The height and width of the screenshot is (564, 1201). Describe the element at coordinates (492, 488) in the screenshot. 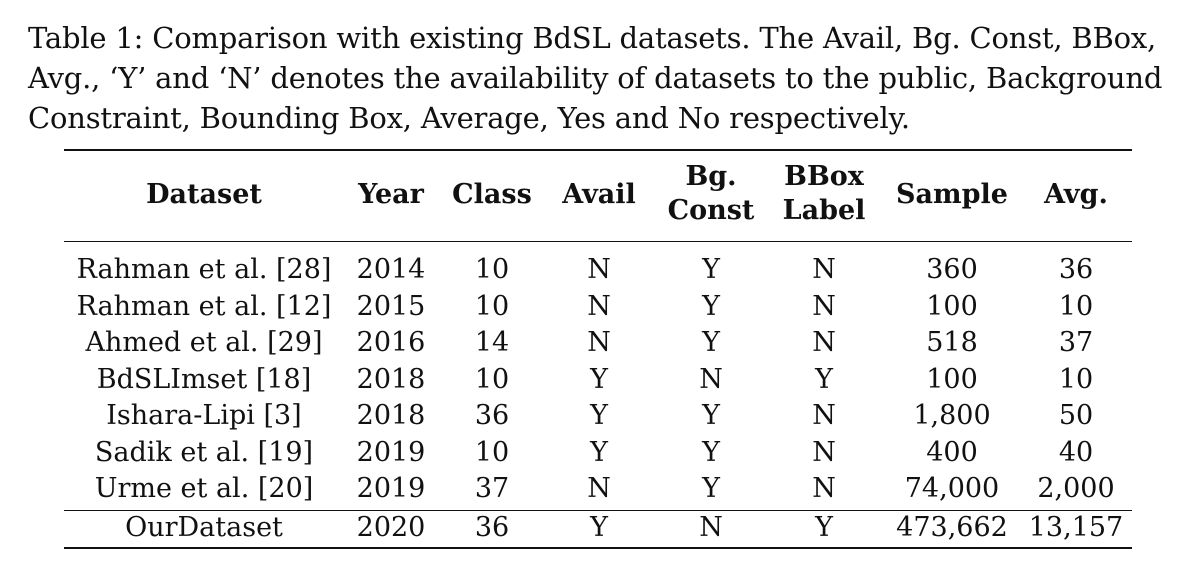

I see `cell-class: 37` at that location.